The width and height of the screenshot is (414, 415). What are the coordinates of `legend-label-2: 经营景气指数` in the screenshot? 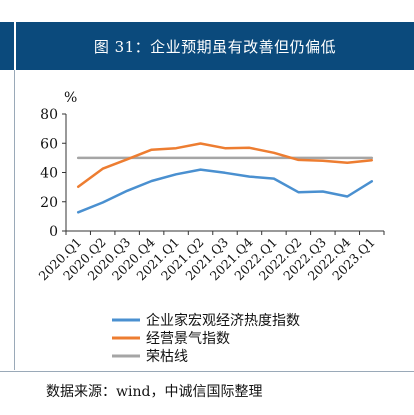 It's located at (188, 339).